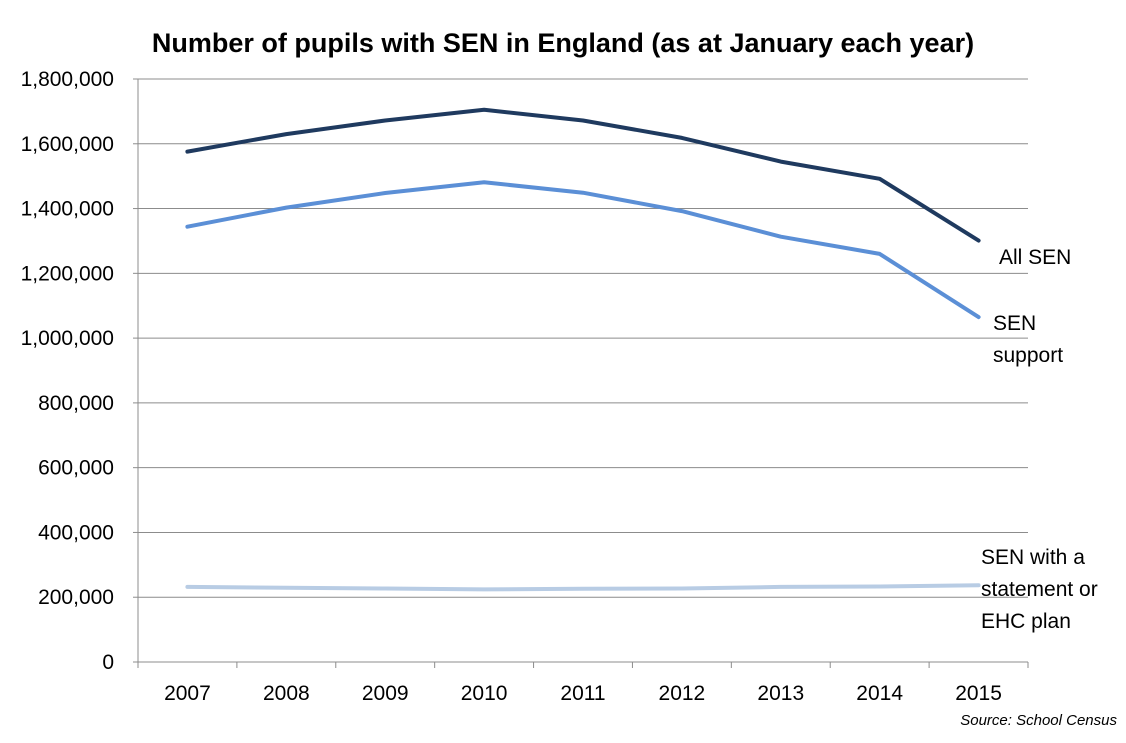 This screenshot has height=743, width=1126. What do you see at coordinates (67, 273) in the screenshot?
I see `y-tick-label: 1,200,000` at bounding box center [67, 273].